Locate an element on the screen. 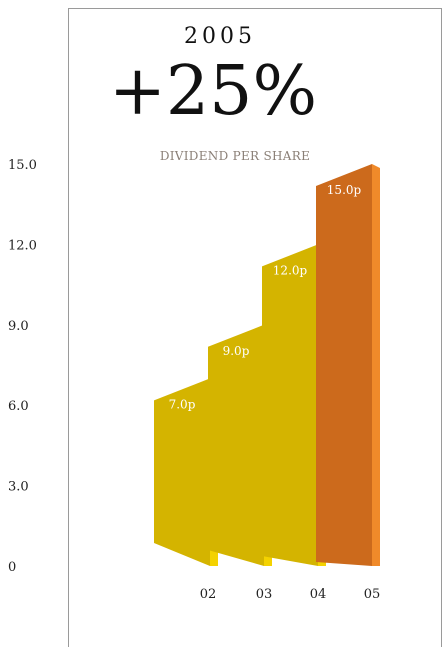 Image resolution: width=446 pixels, height=647 pixels. bar-data-label: 7.0p is located at coordinates (182, 404).